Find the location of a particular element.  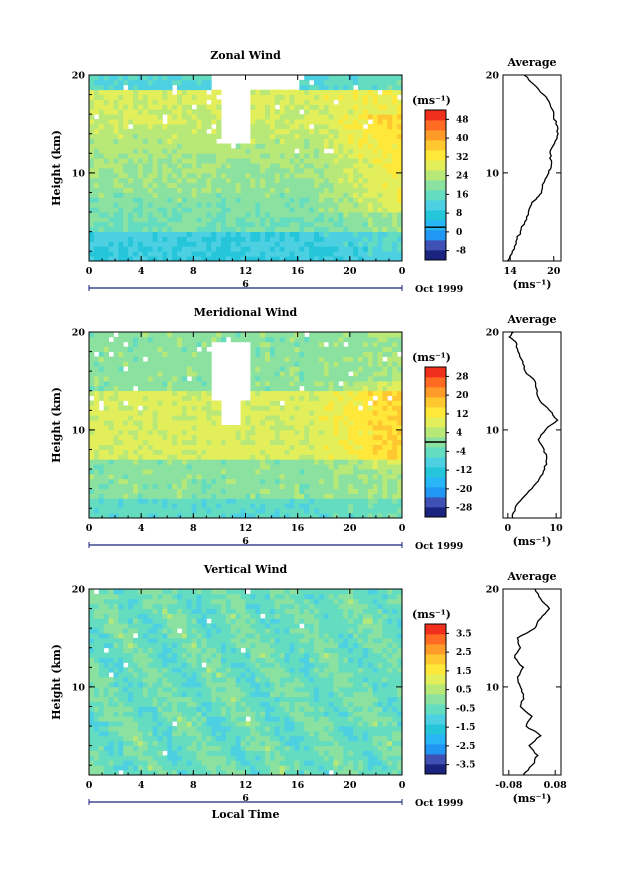

y-tick-label: 20 is located at coordinates (79, 333).